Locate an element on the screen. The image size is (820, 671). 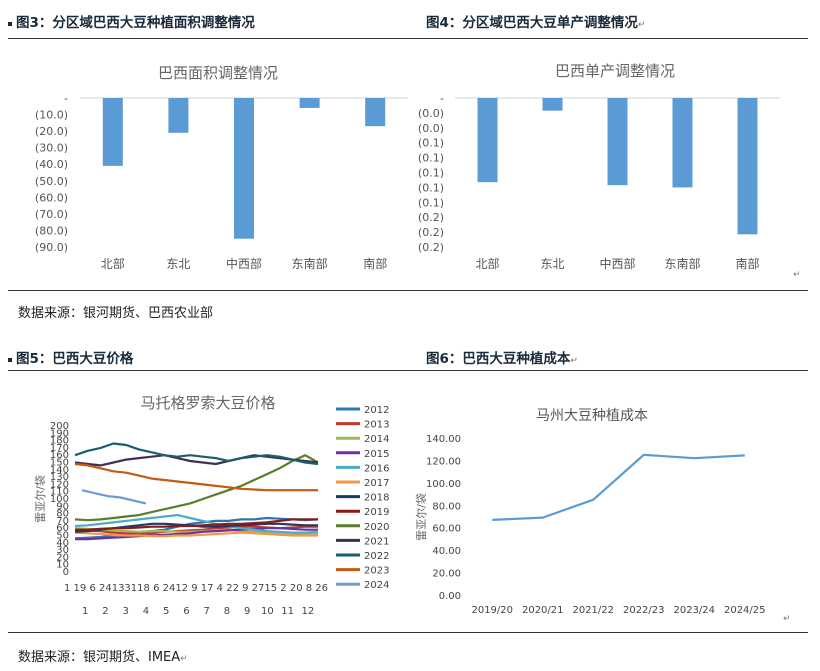
y-tick-label: 140.00 is located at coordinates (443, 439).